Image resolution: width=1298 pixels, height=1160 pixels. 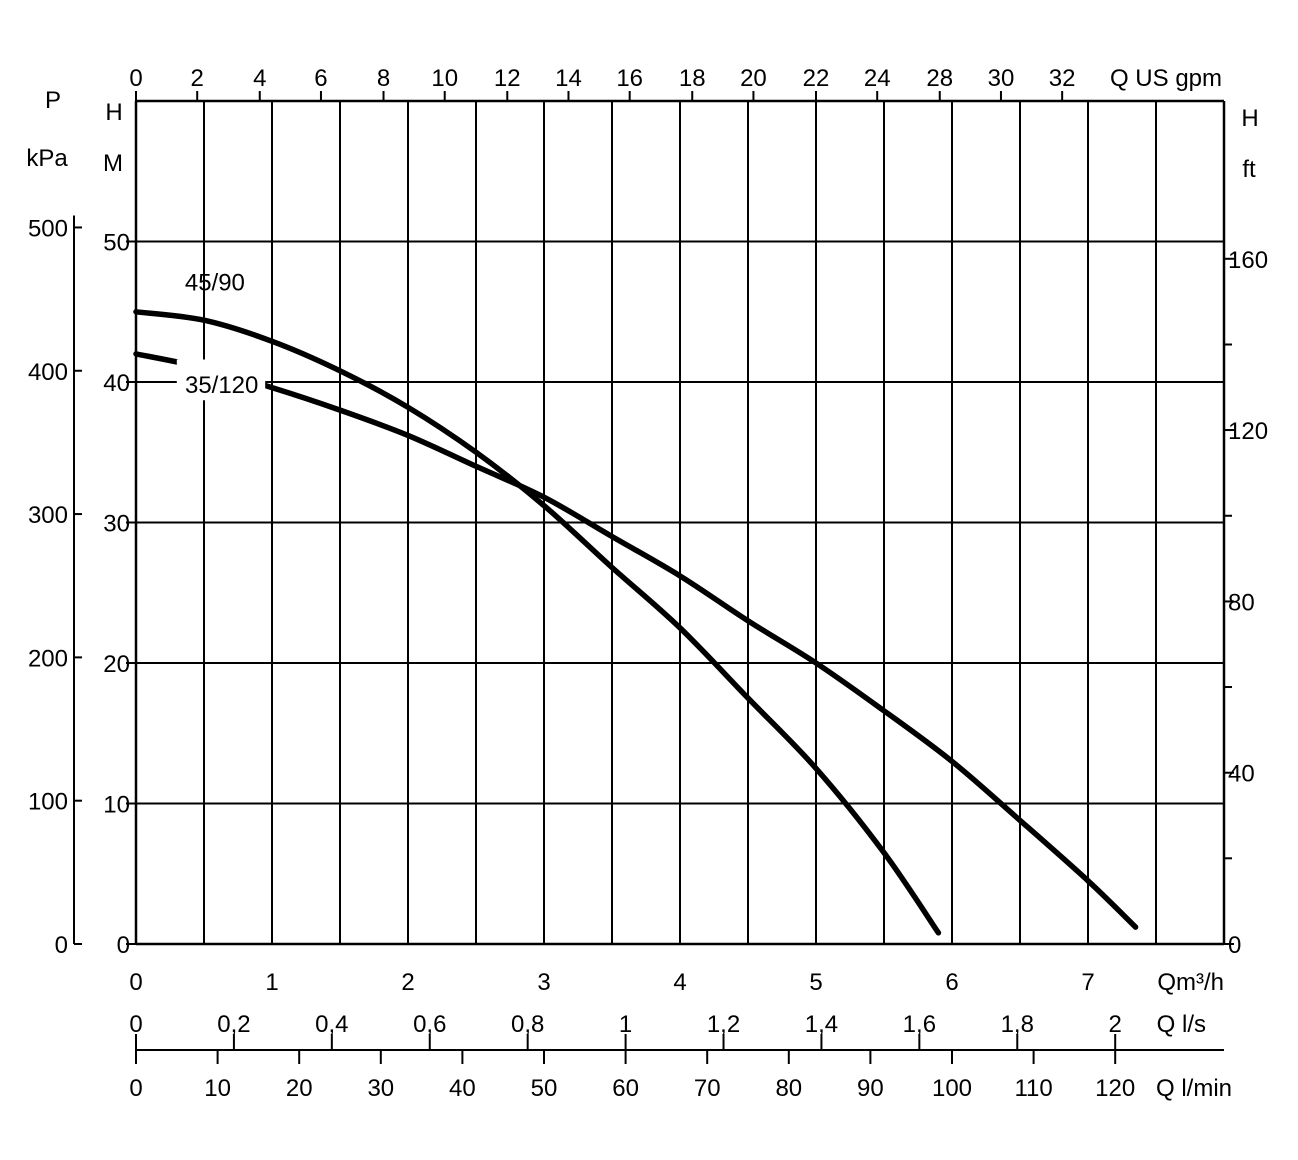 What do you see at coordinates (1190, 982) in the screenshot?
I see `x-axis-label: Qm³/h` at bounding box center [1190, 982].